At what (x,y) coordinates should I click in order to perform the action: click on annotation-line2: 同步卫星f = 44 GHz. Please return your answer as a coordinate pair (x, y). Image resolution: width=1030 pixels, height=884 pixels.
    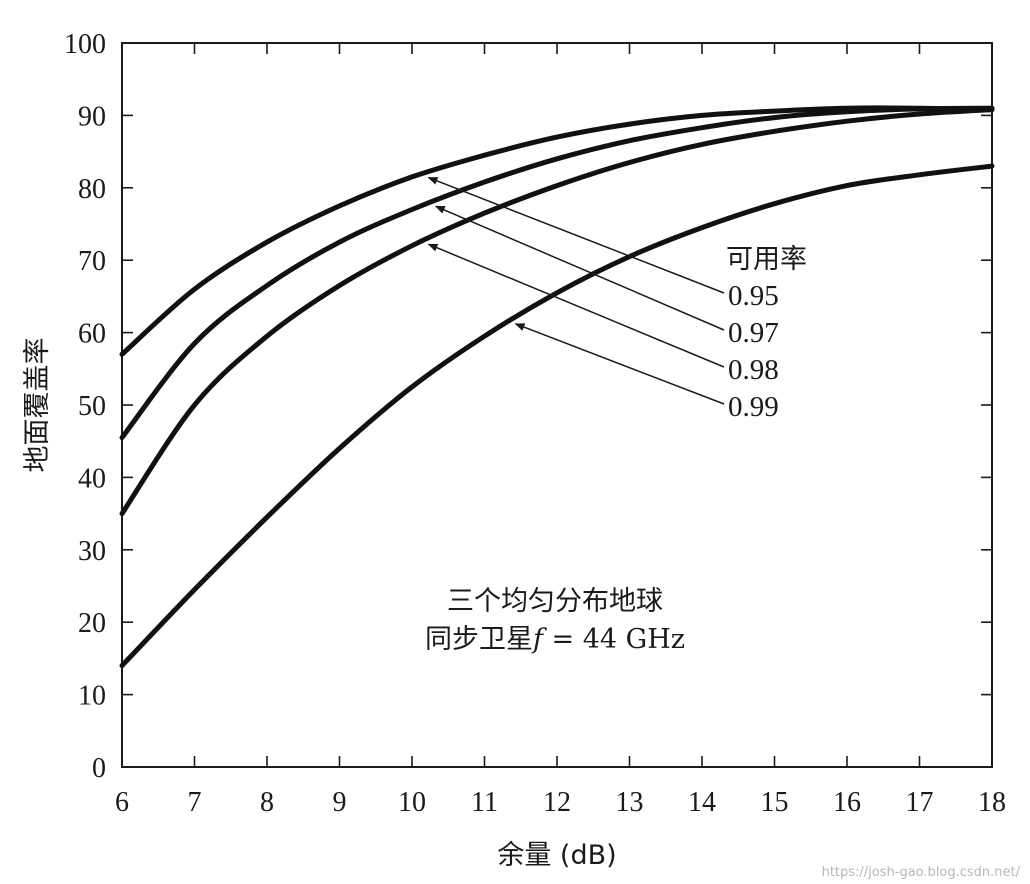
    Looking at the image, I should click on (555, 639).